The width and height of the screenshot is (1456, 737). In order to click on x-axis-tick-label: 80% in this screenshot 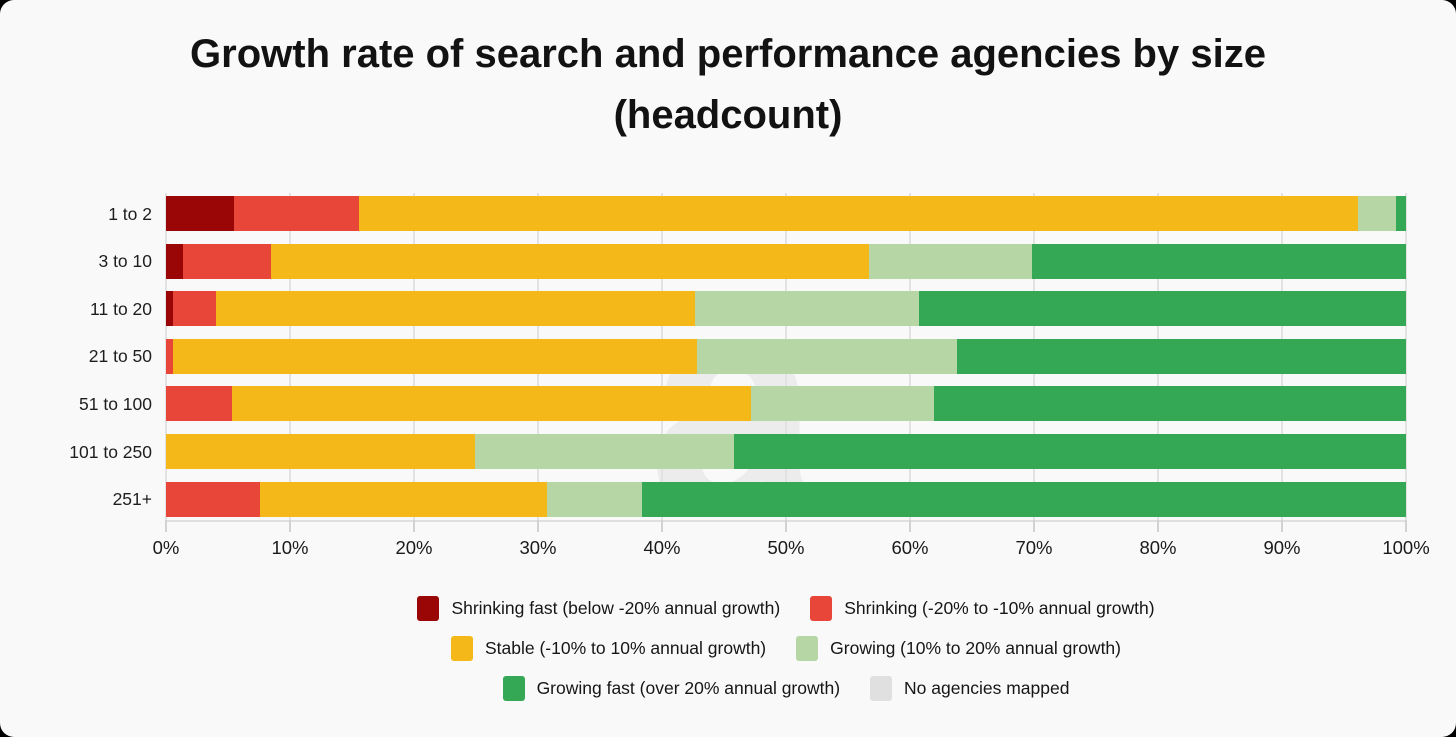, I will do `click(1158, 547)`.